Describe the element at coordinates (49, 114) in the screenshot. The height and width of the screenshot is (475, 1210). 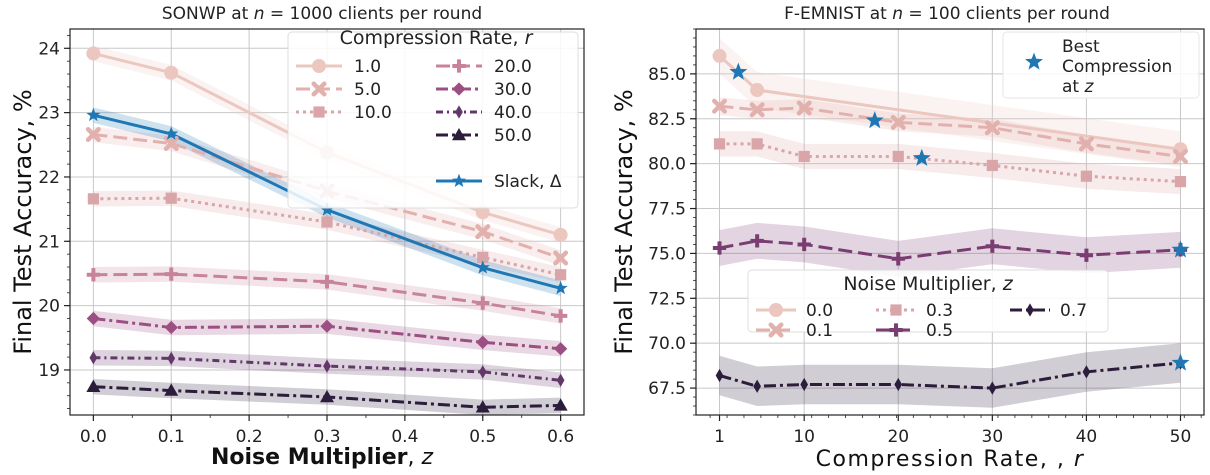
I see `y-tick-label: 23` at that location.